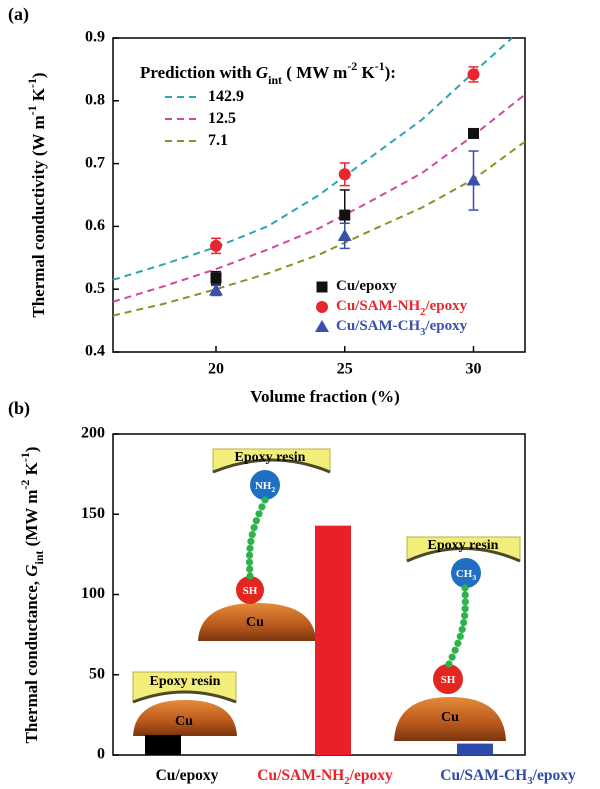 The image size is (600, 789). What do you see at coordinates (31, 660) in the screenshot?
I see `text-part: Thermal conductance,` at bounding box center [31, 660].